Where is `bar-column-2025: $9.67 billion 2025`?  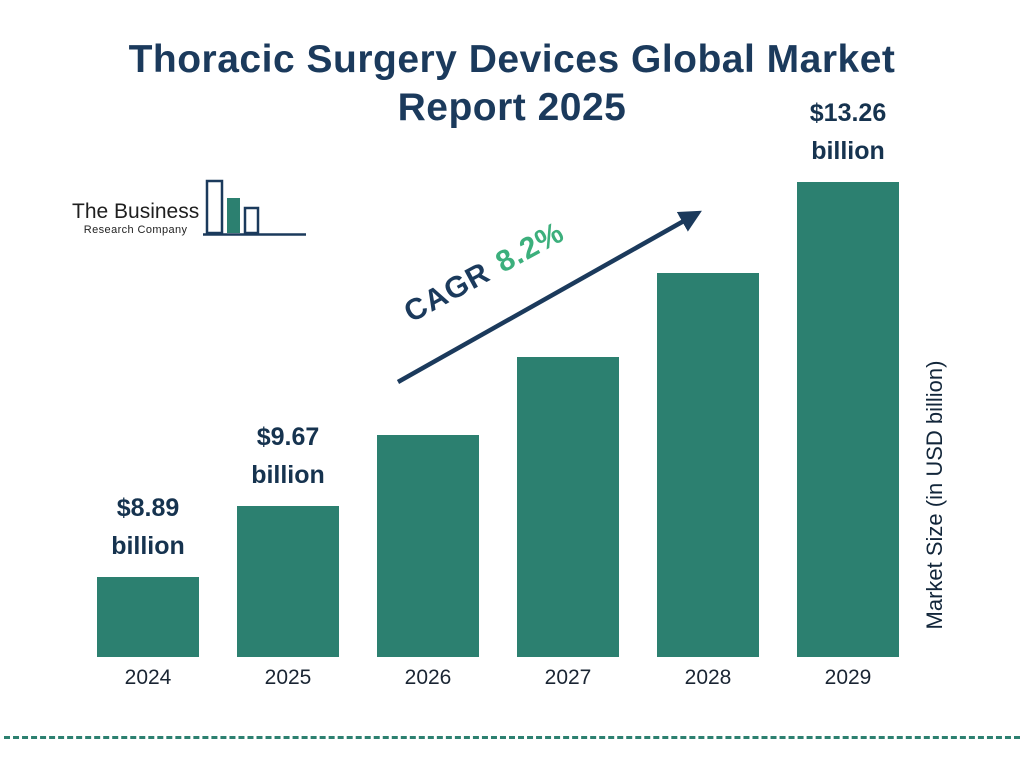 bar-column-2025: $9.67 billion 2025 is located at coordinates (288, 389).